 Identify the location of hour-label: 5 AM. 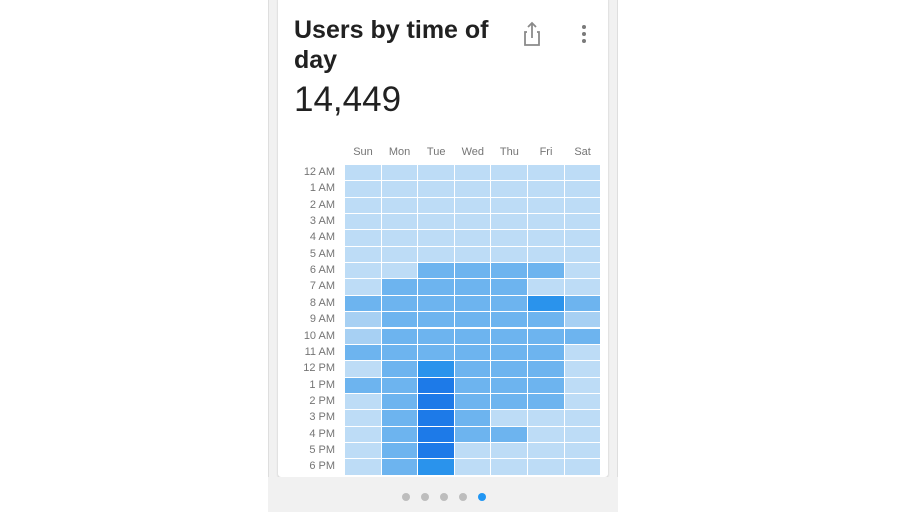
(322, 253).